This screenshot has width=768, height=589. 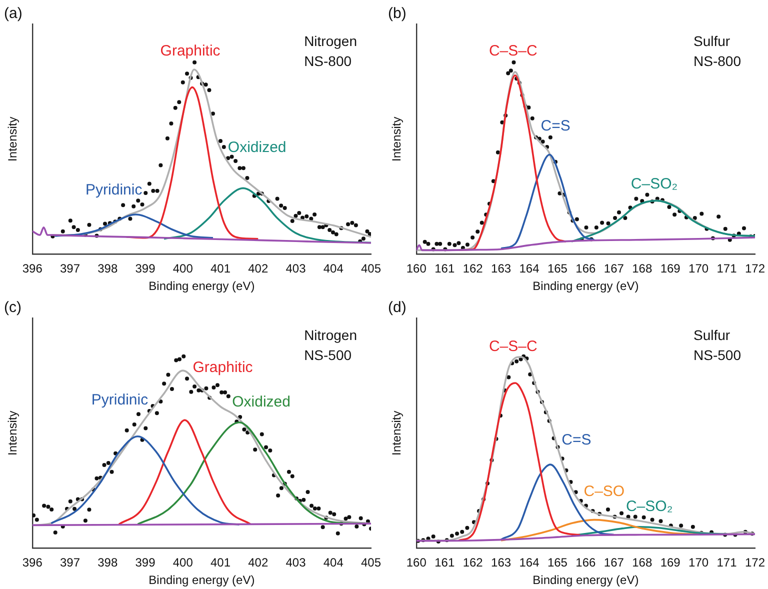 What do you see at coordinates (604, 491) in the screenshot?
I see `series-label: C–SO` at bounding box center [604, 491].